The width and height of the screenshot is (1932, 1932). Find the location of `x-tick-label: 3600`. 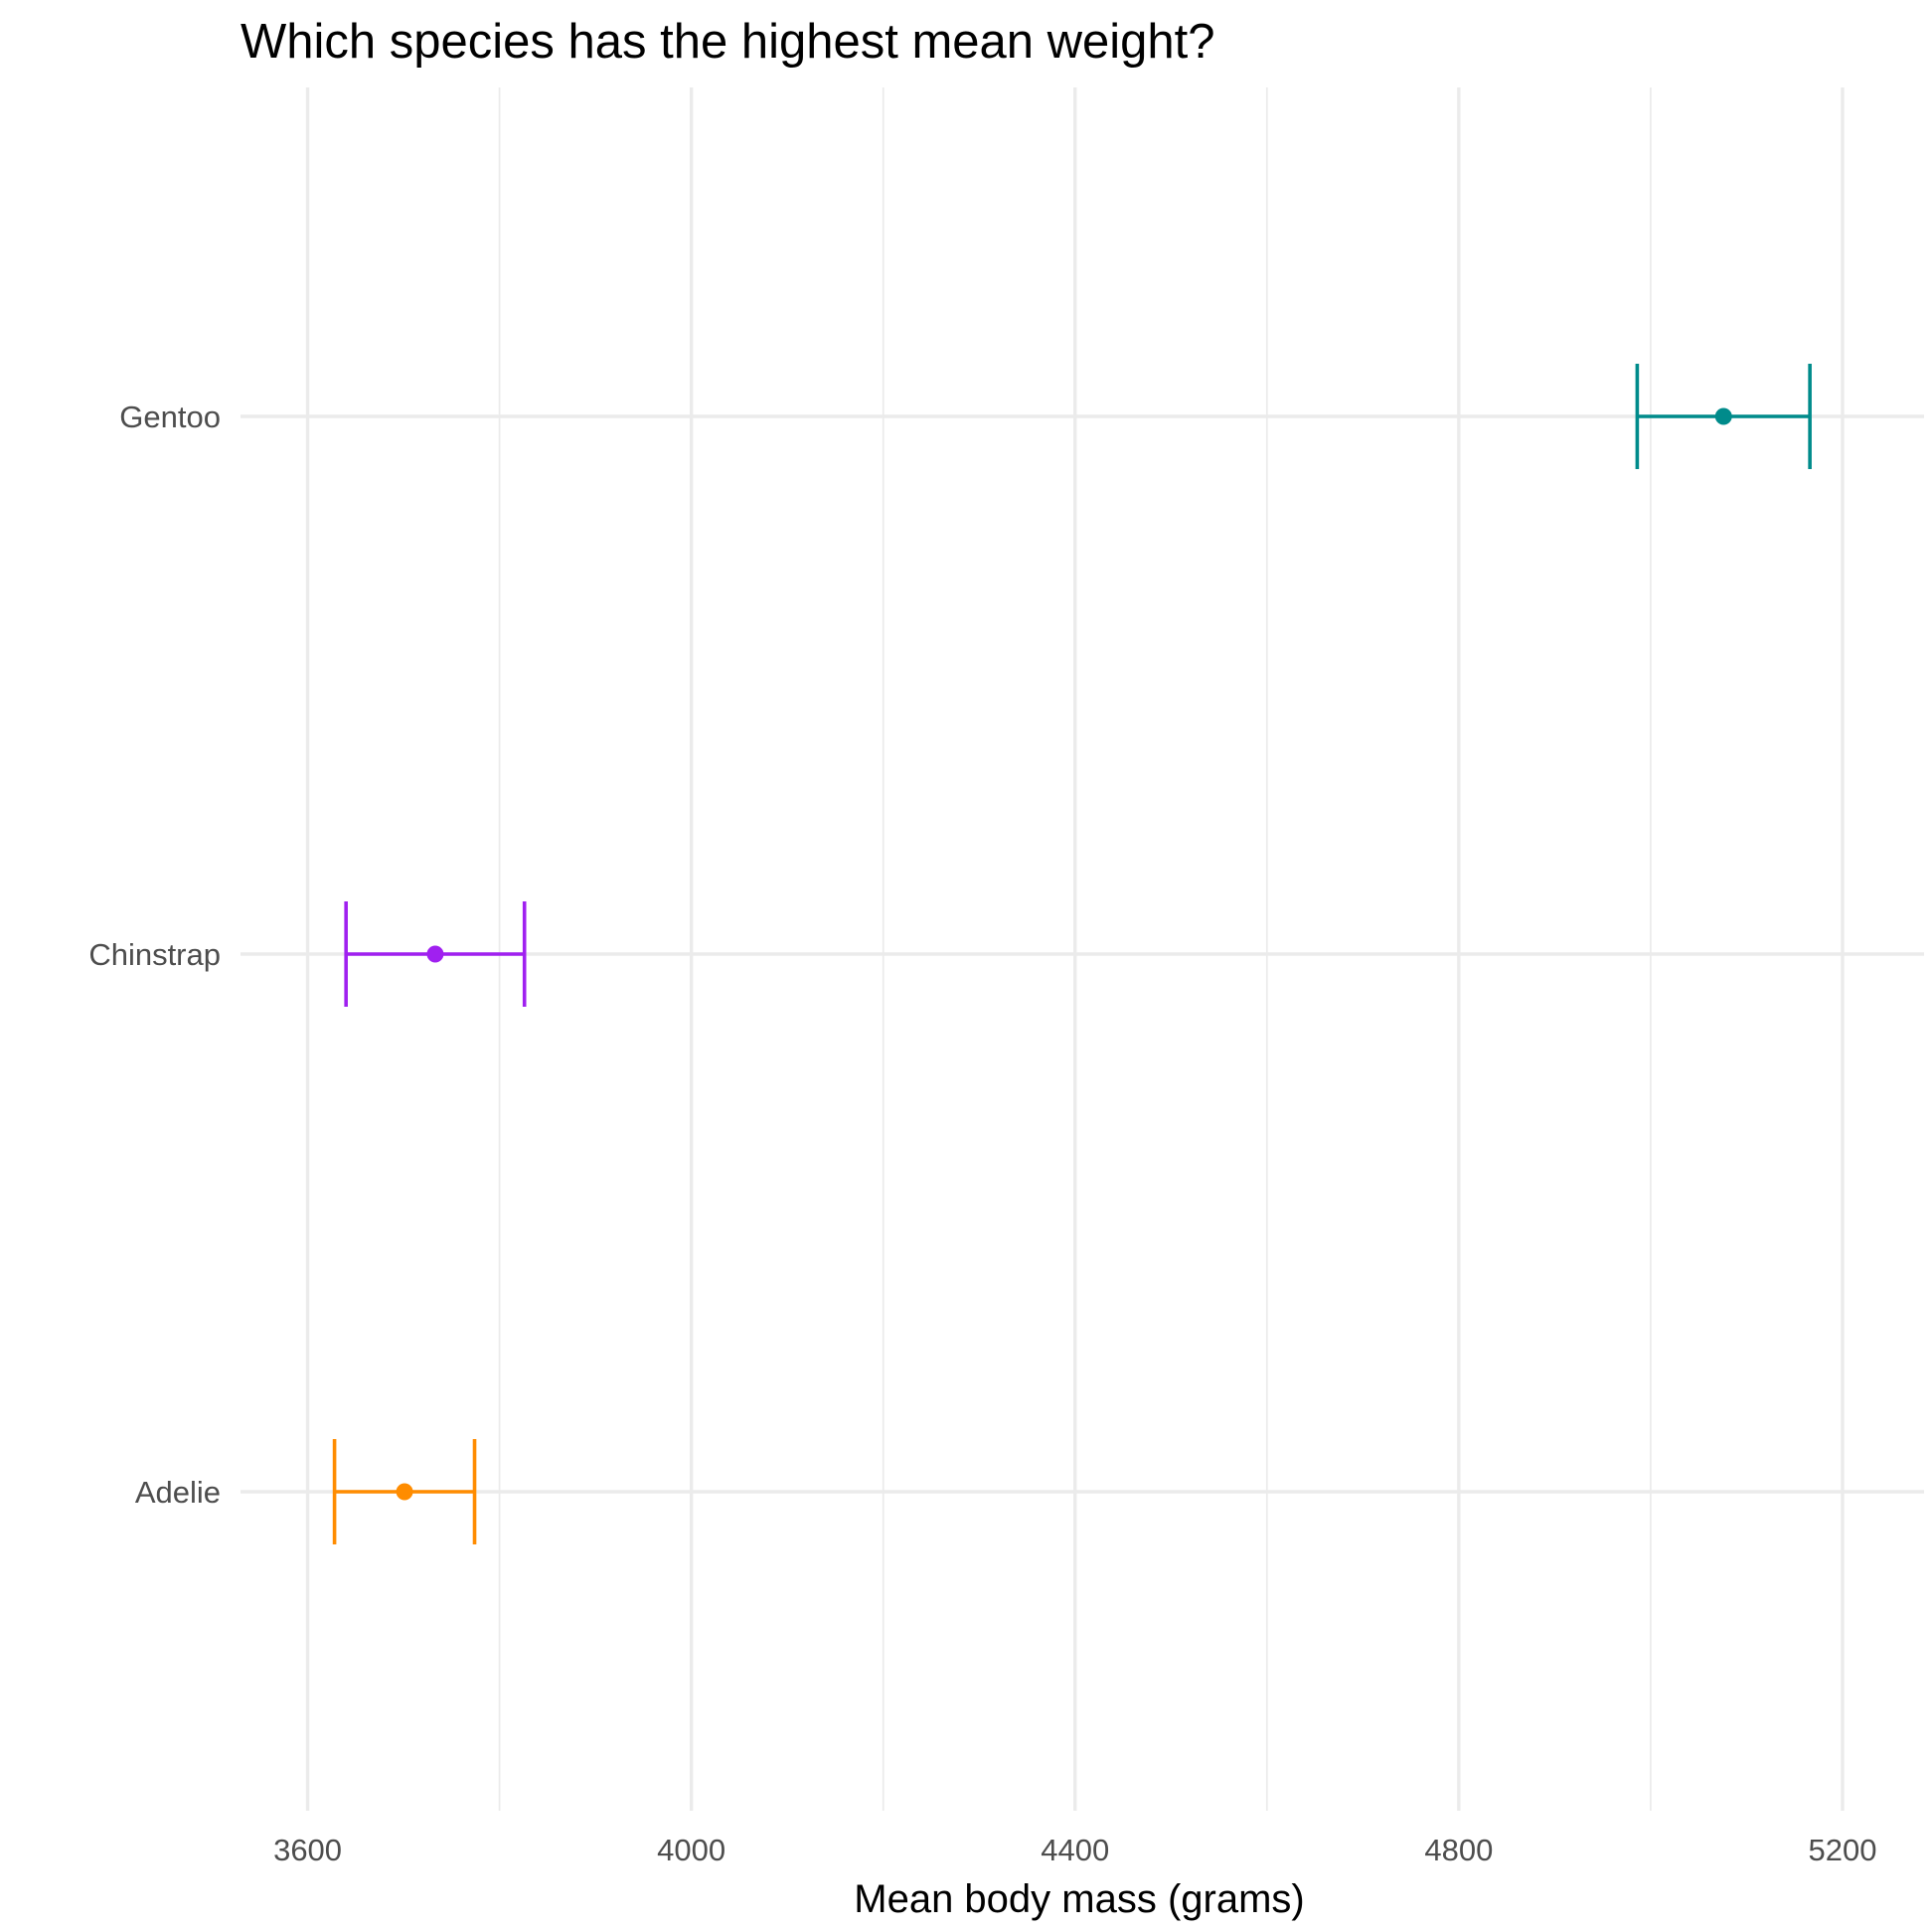

x-tick-label: 3600 is located at coordinates (307, 1850).